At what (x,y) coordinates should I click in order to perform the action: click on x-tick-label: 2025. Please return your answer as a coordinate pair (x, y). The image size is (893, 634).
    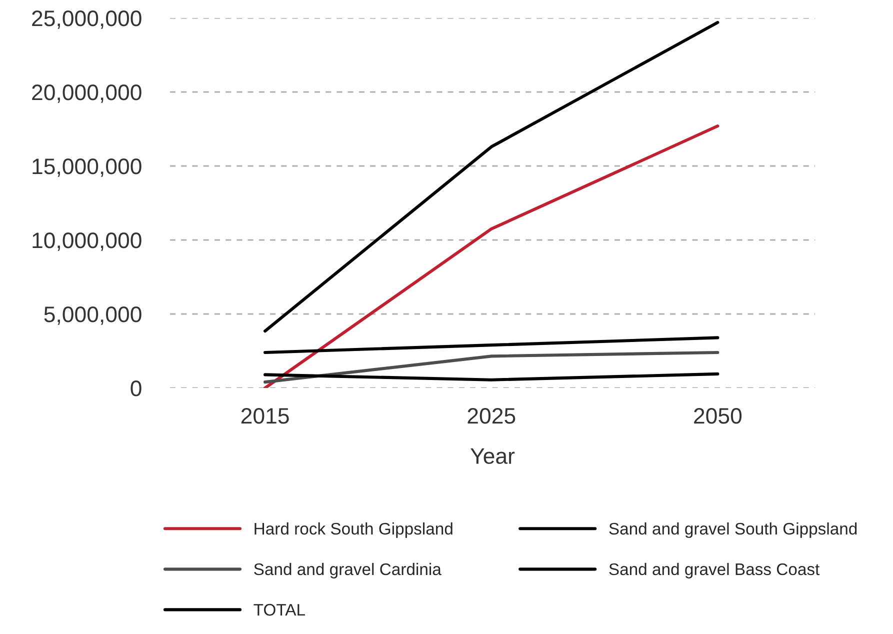
    Looking at the image, I should click on (492, 416).